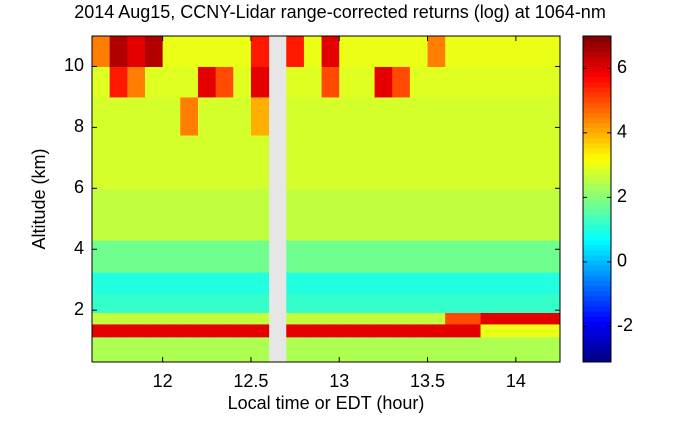  What do you see at coordinates (622, 196) in the screenshot?
I see `colorbar-tick-label: 2` at bounding box center [622, 196].